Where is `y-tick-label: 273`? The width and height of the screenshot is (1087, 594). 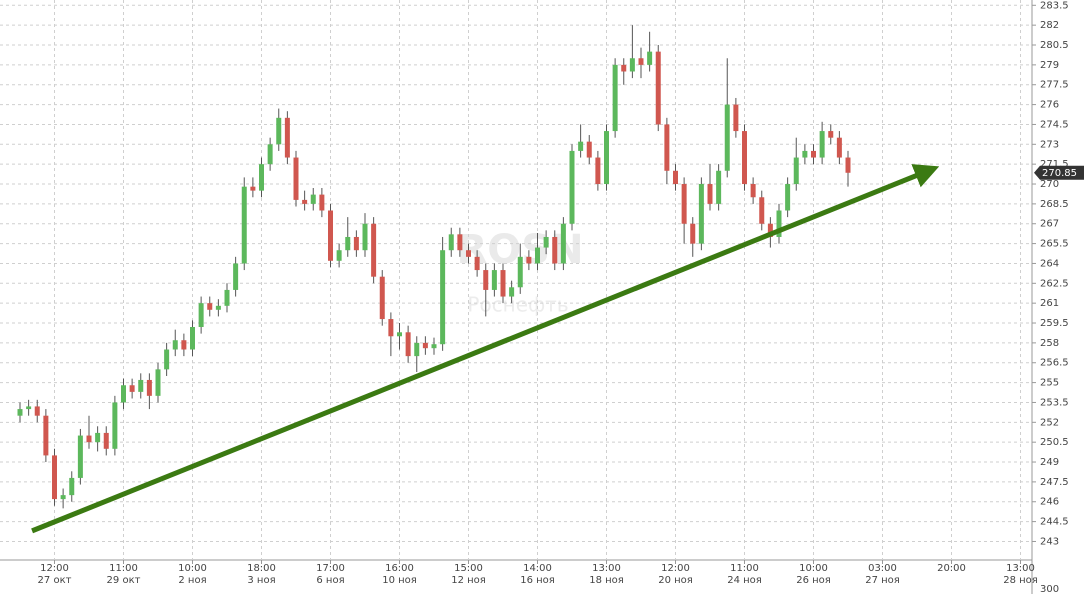 y-tick-label: 273 is located at coordinates (1049, 144).